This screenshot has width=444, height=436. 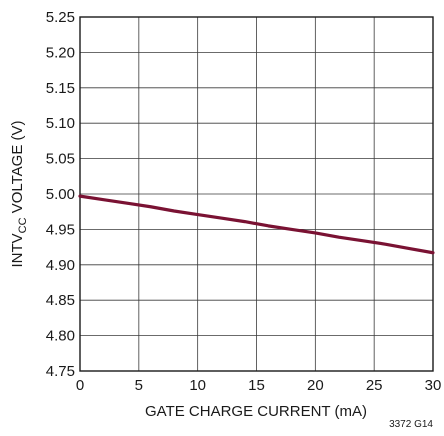 I want to click on y-tick-label: 5.20, so click(x=60, y=52).